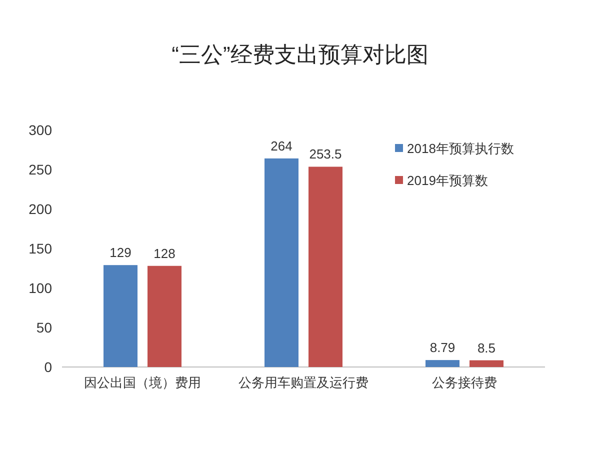 The height and width of the screenshot is (450, 600). What do you see at coordinates (165, 253) in the screenshot?
I see `data-label: 128` at bounding box center [165, 253].